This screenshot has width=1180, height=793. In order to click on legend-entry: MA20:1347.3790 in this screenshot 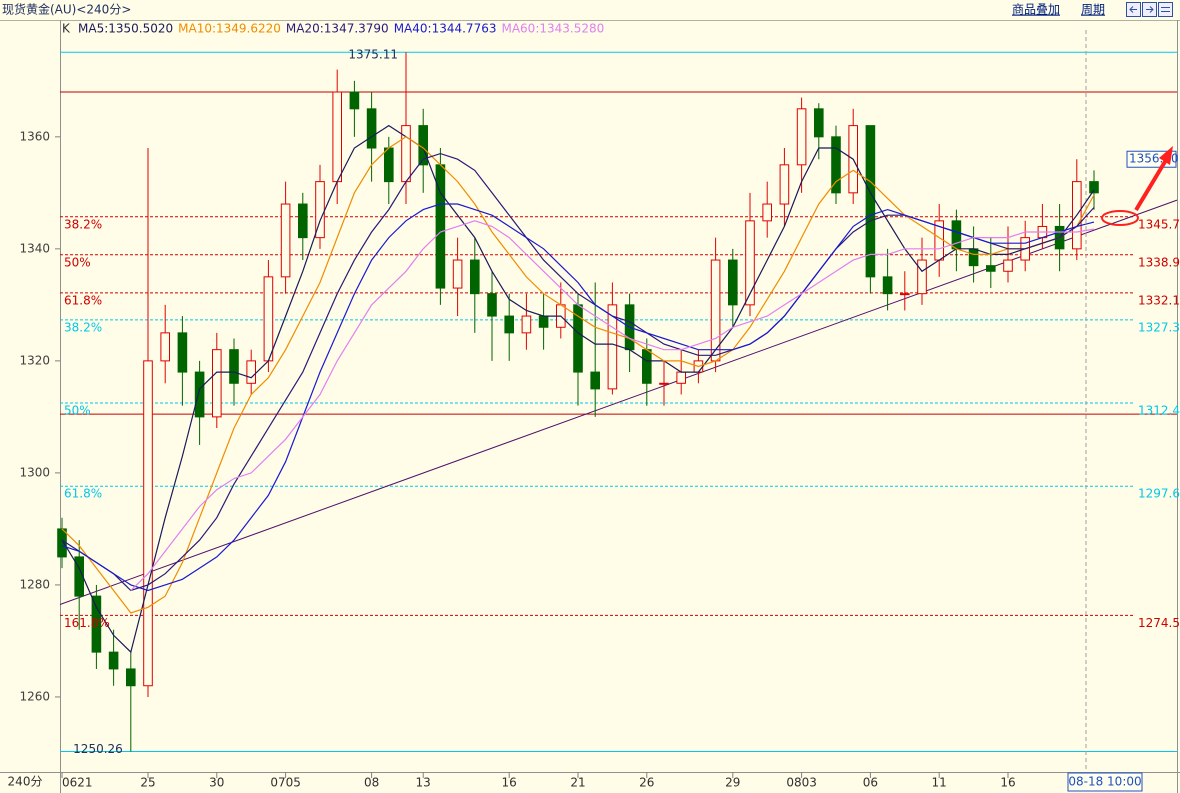, I will do `click(337, 29)`.